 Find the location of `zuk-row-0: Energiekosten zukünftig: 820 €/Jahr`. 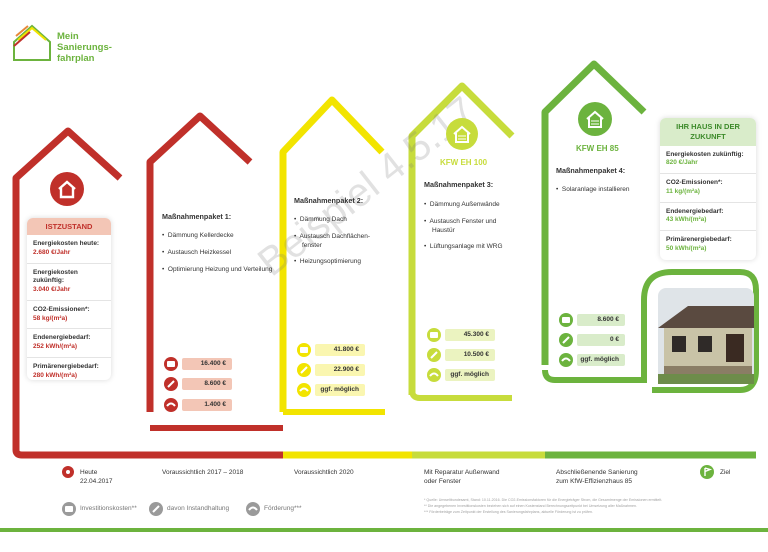

zuk-row-0: Energiekosten zukünftig: 820 €/Jahr is located at coordinates (708, 160).